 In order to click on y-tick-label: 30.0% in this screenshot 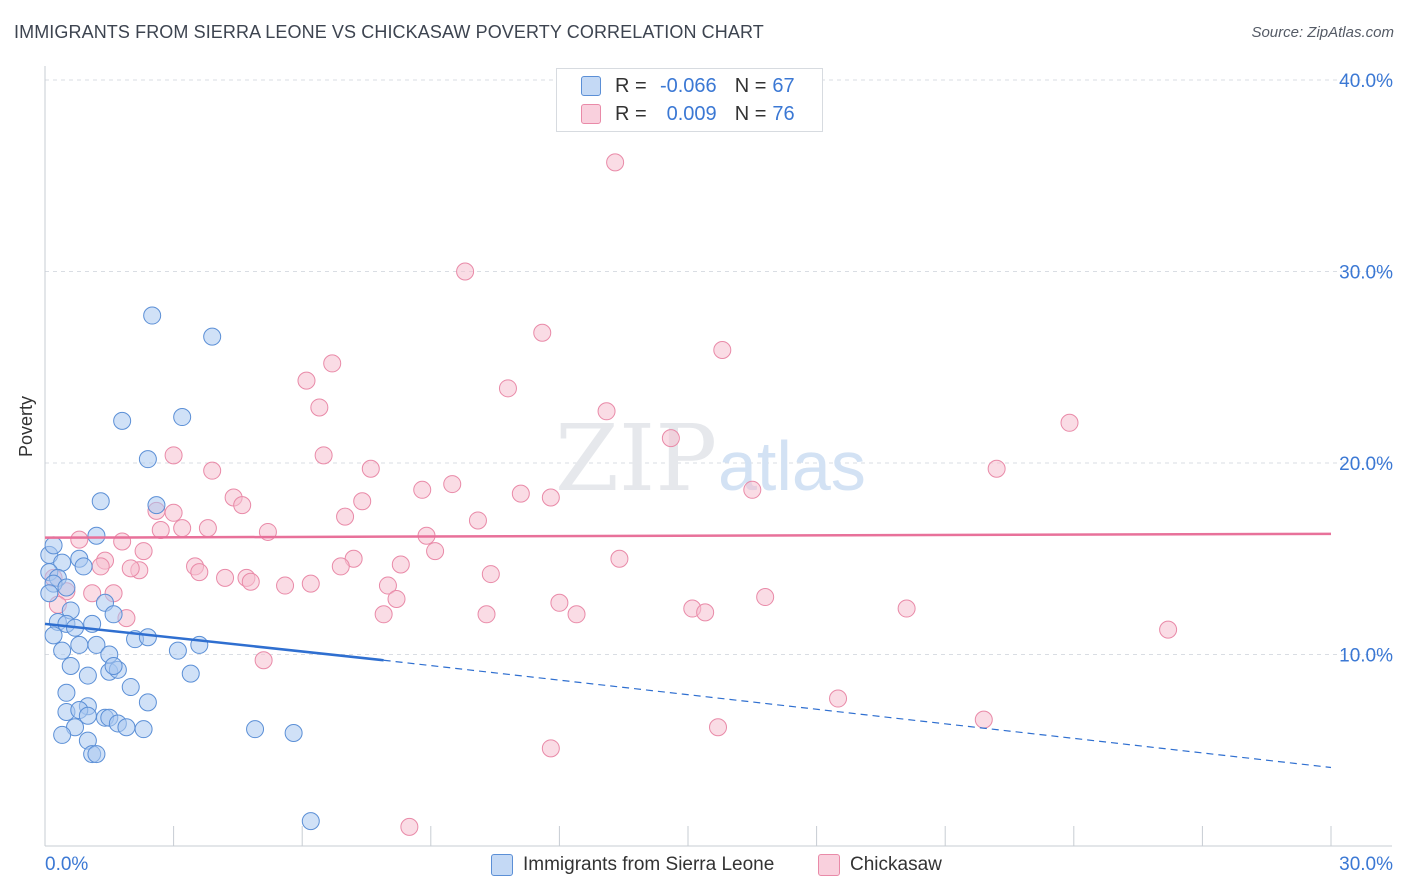, I will do `click(1366, 273)`.